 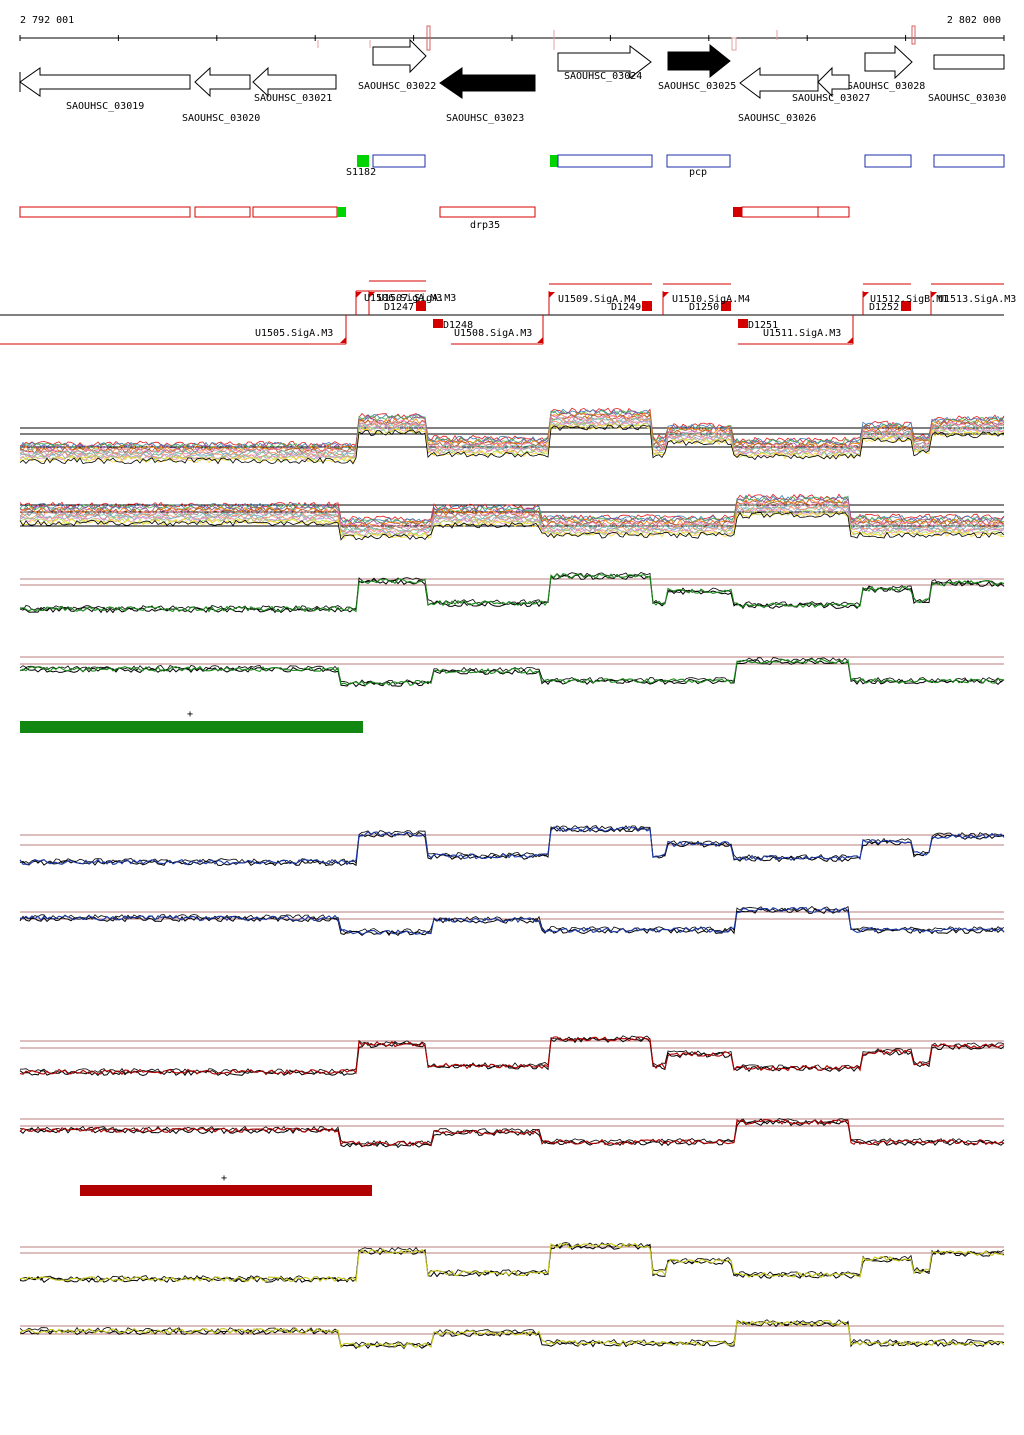 What do you see at coordinates (974, 20) in the screenshot?
I see `ruler-end-label: 2 802 000` at bounding box center [974, 20].